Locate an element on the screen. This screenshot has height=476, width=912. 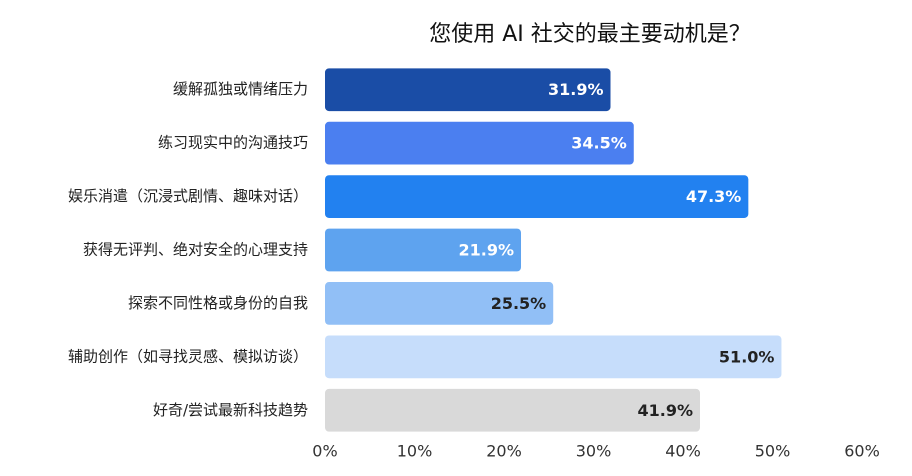
x-tick-label: 10% is located at coordinates (415, 451).